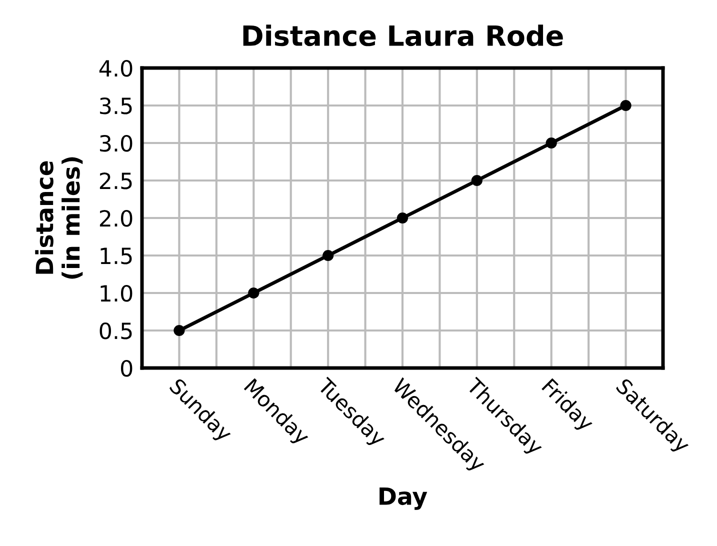  Describe the element at coordinates (116, 105) in the screenshot. I see `y-tick-label: 3.5` at that location.